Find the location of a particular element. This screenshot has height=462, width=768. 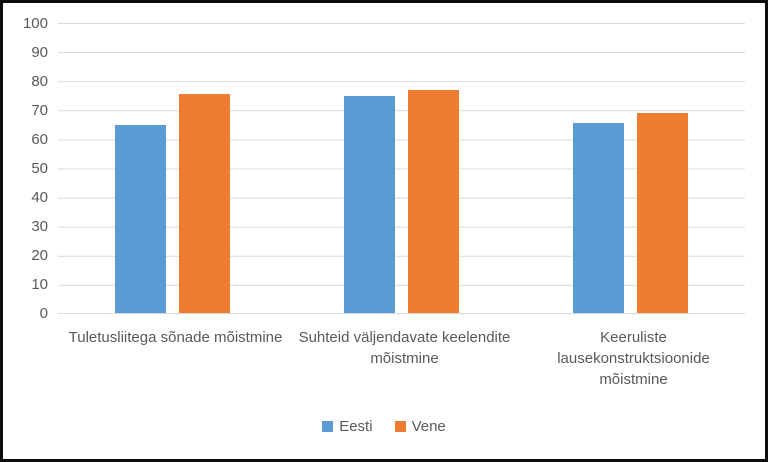

legend-item-eesti: Eesti is located at coordinates (347, 426).